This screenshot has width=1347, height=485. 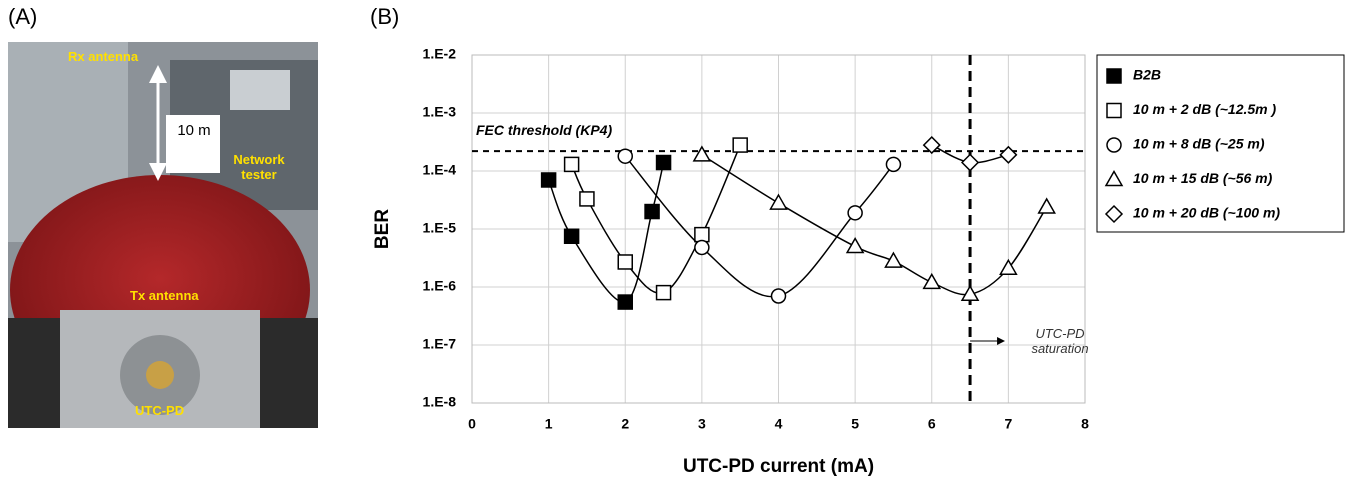 I want to click on y-tick-label: 1.E-8, so click(x=440, y=402).